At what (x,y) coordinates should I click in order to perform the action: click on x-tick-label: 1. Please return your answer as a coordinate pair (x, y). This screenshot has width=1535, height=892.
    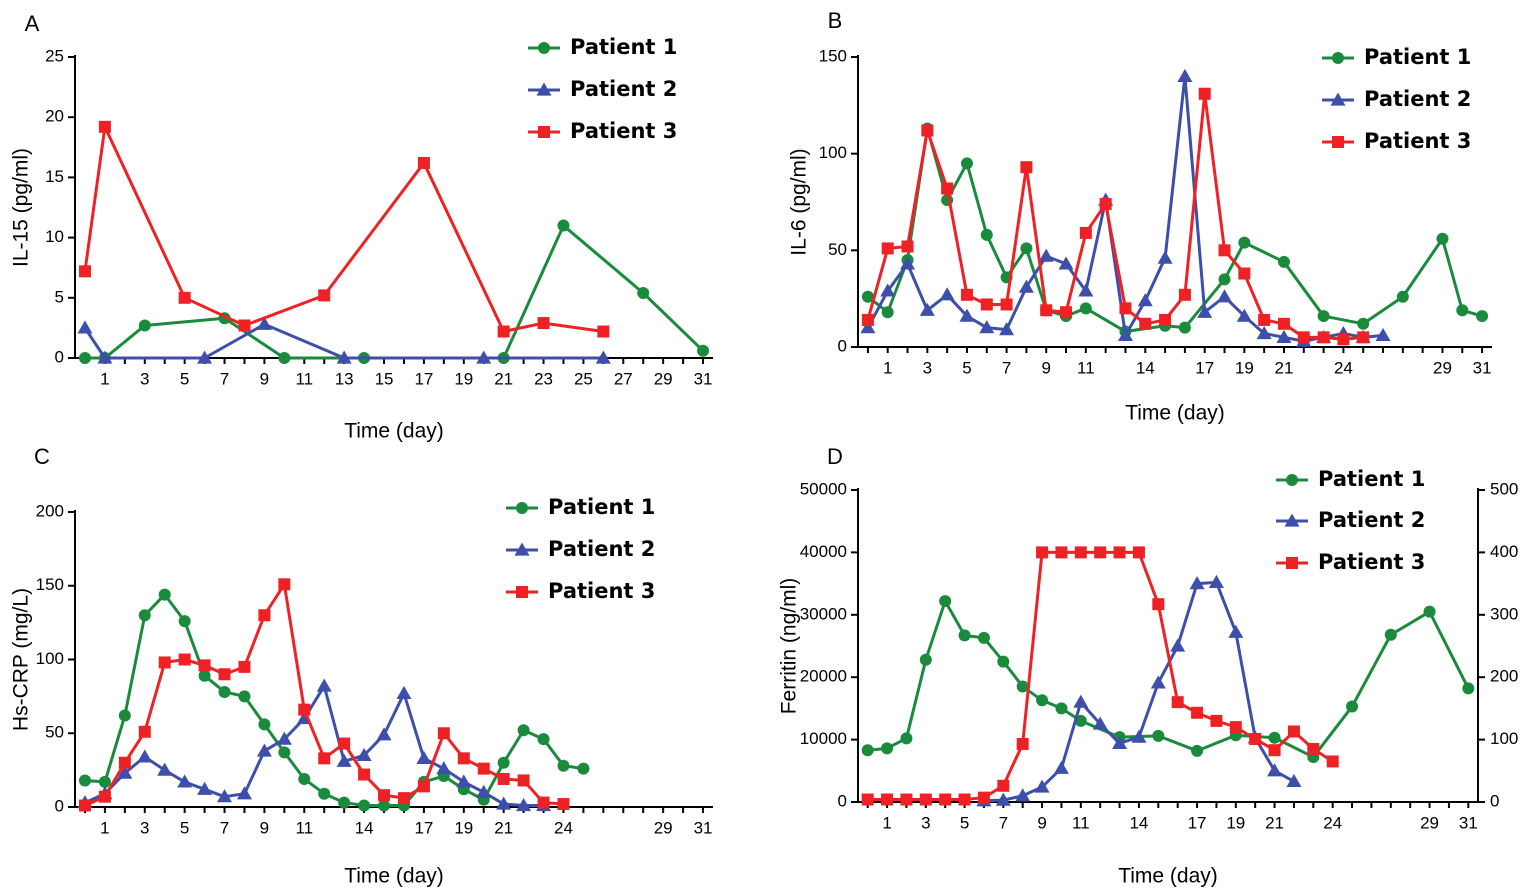
    Looking at the image, I should click on (104, 827).